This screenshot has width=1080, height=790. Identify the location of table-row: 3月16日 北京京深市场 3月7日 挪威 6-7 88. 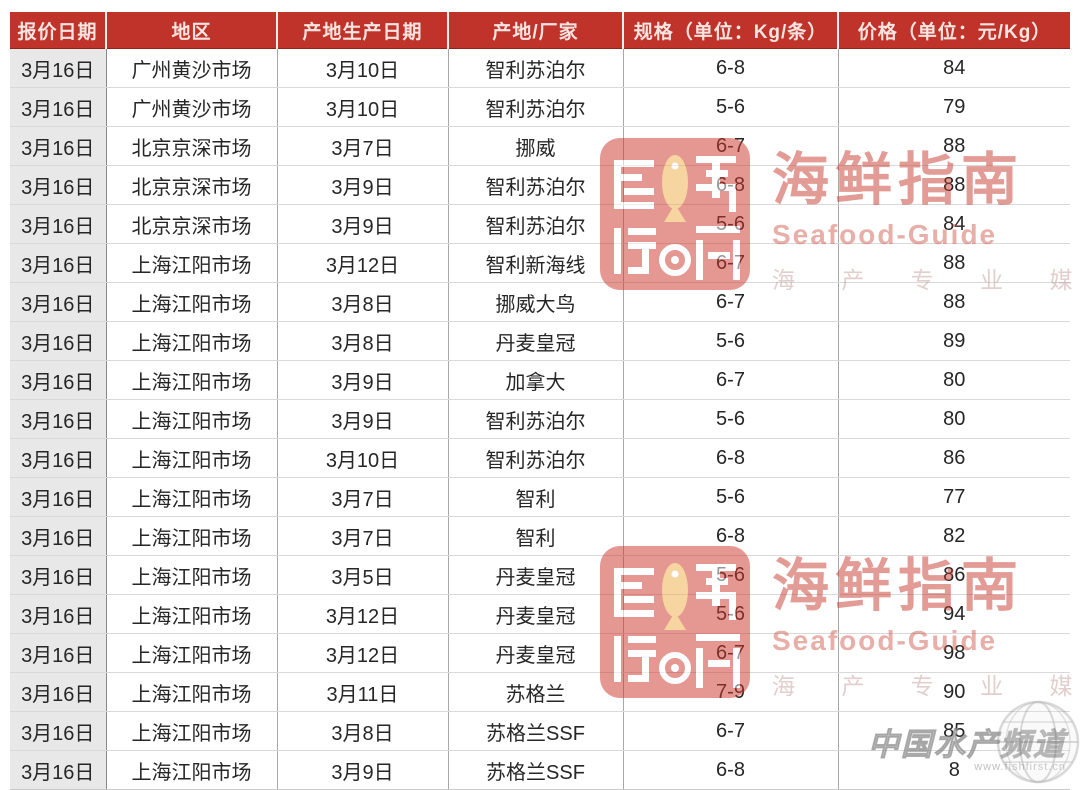
(540, 146).